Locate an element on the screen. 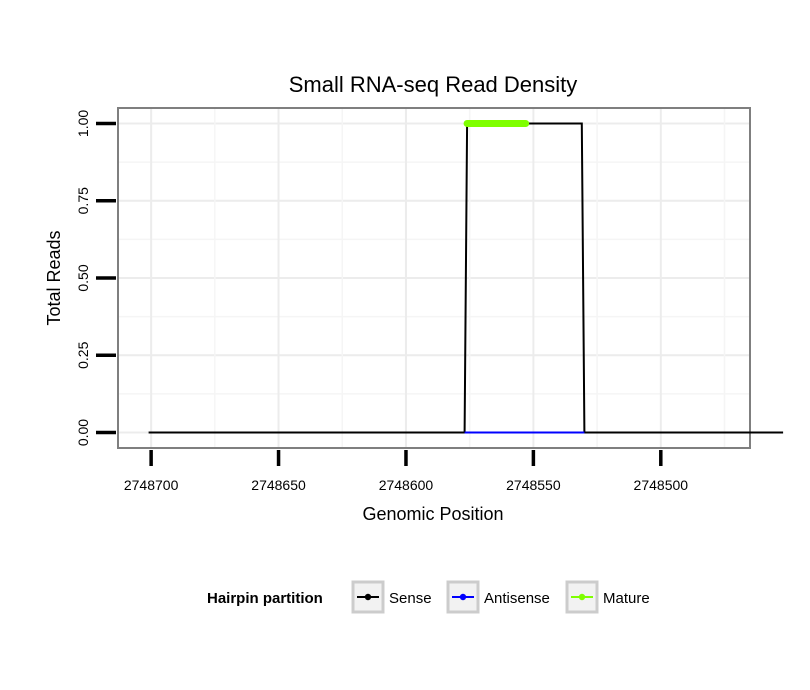 This screenshot has height=690, width=810. x-tick-label: 2748650 is located at coordinates (278, 485).